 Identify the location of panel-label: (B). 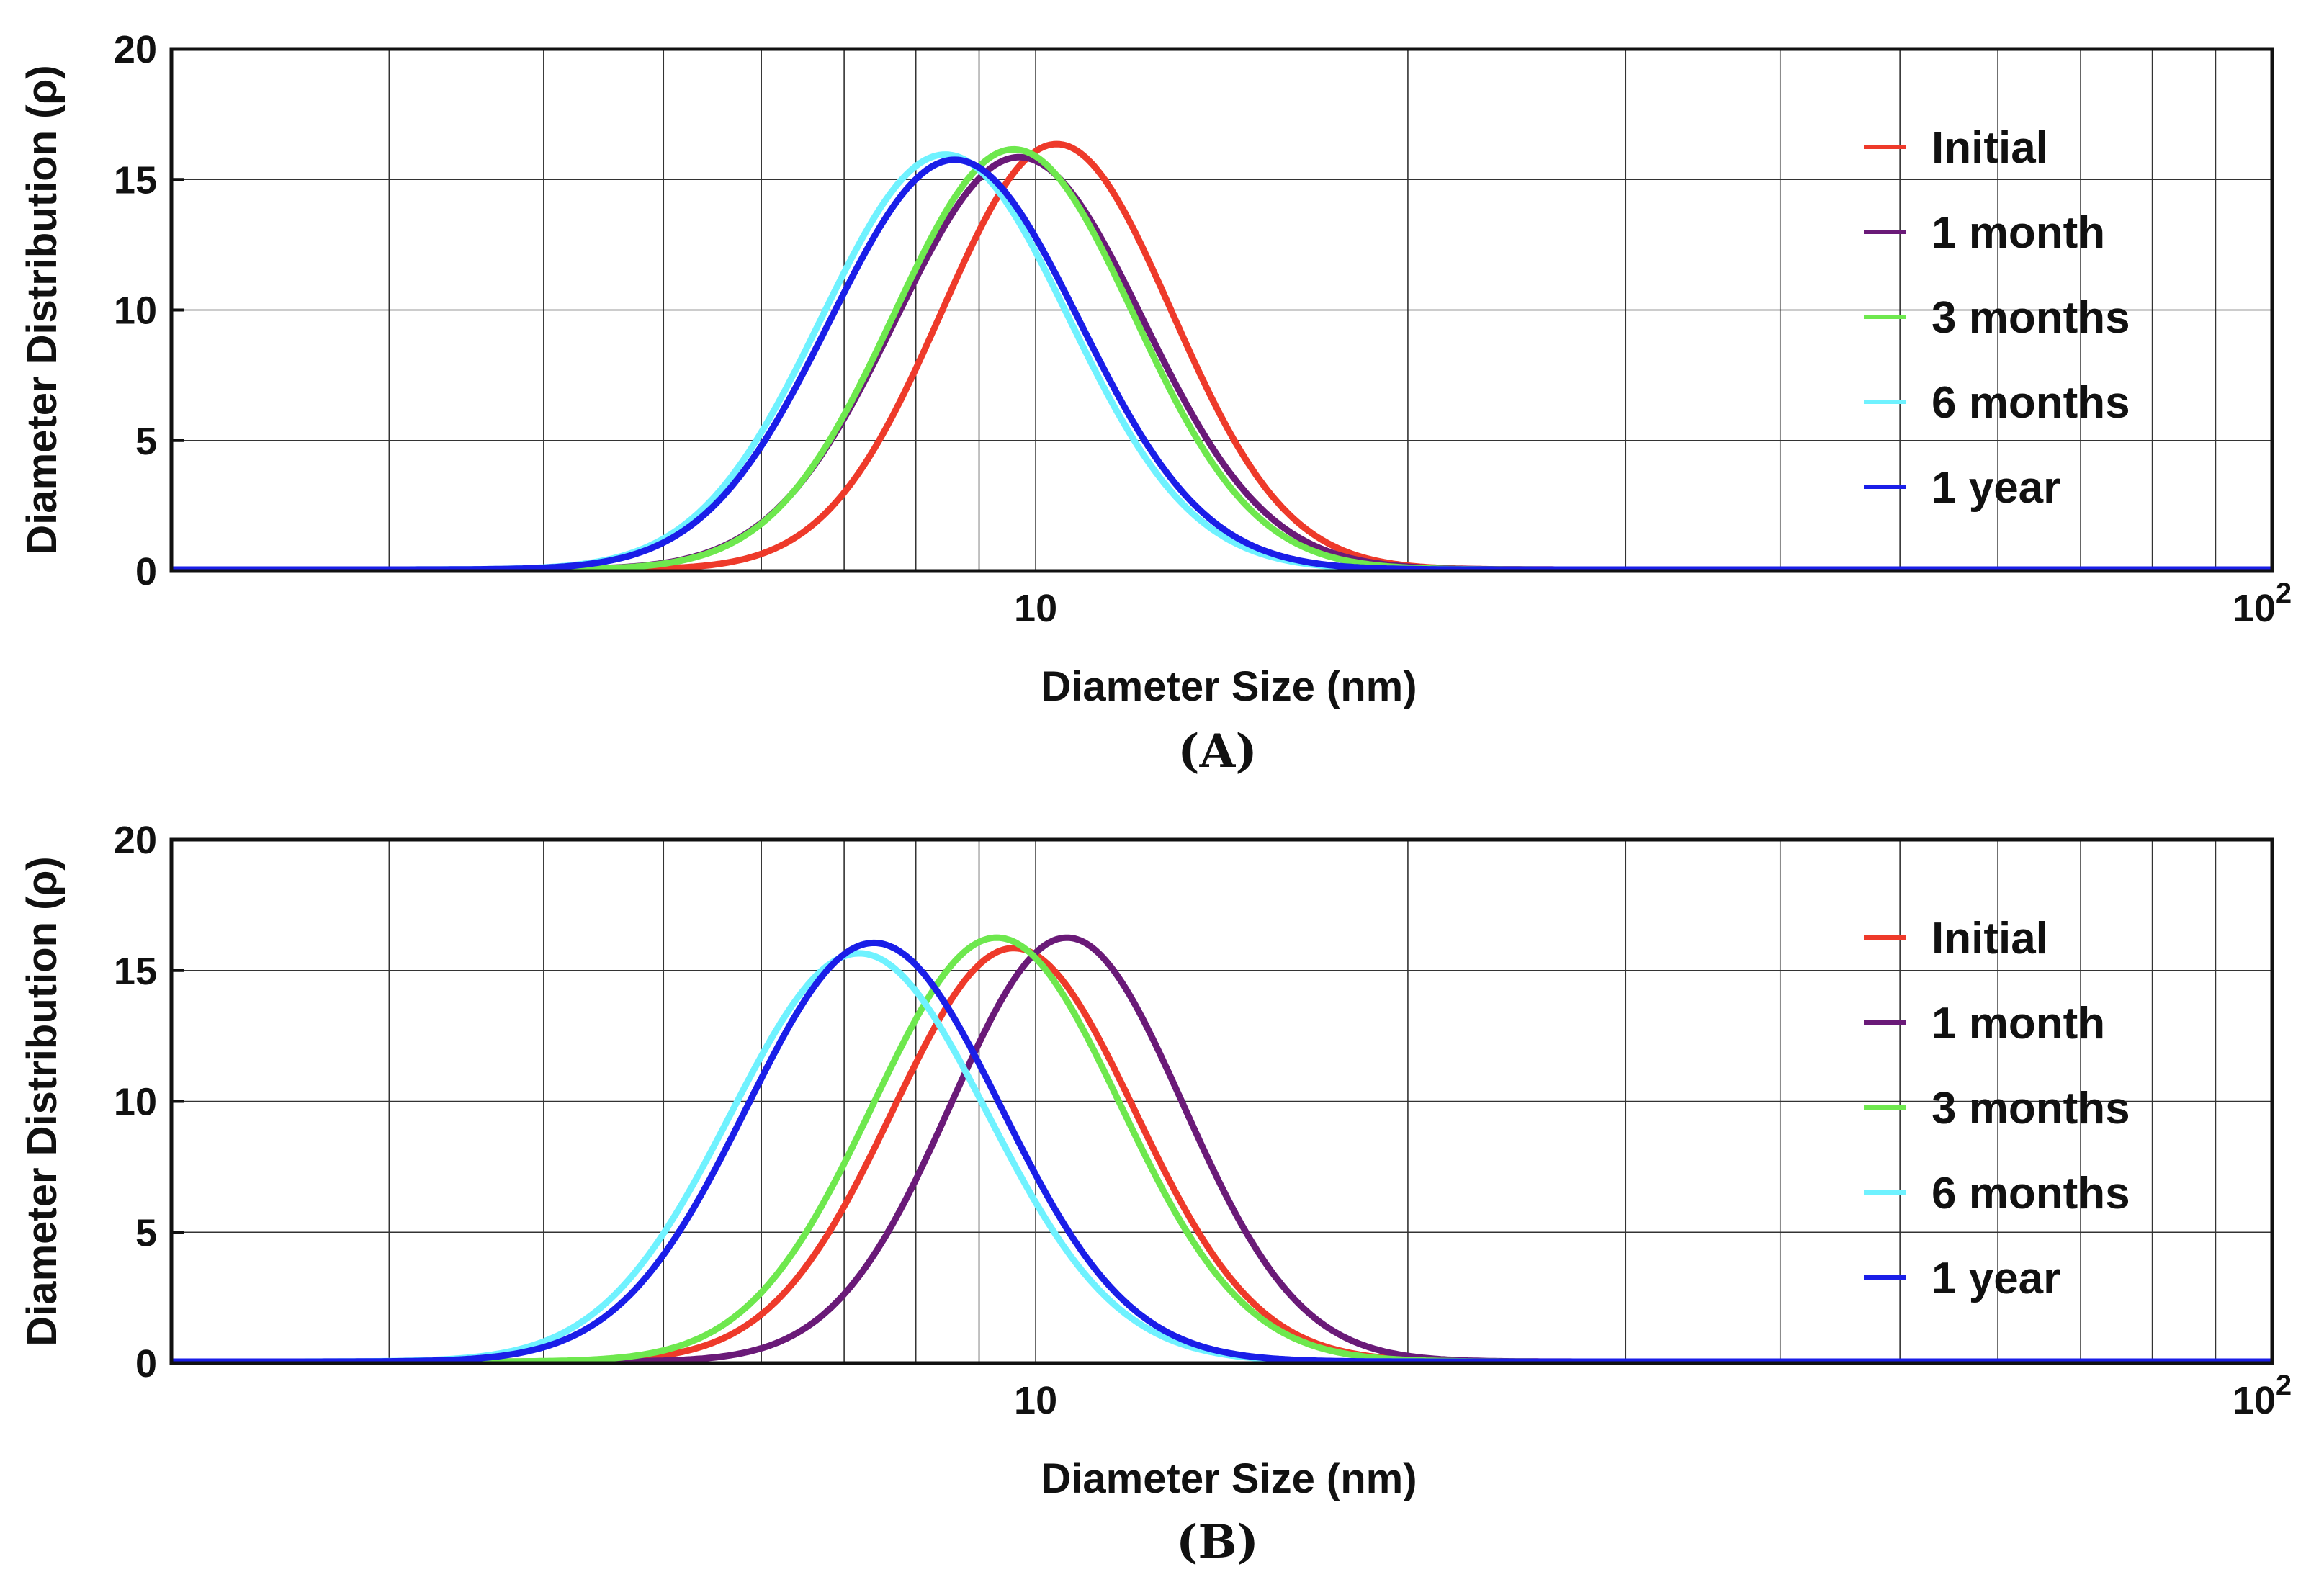
(1217, 1542).